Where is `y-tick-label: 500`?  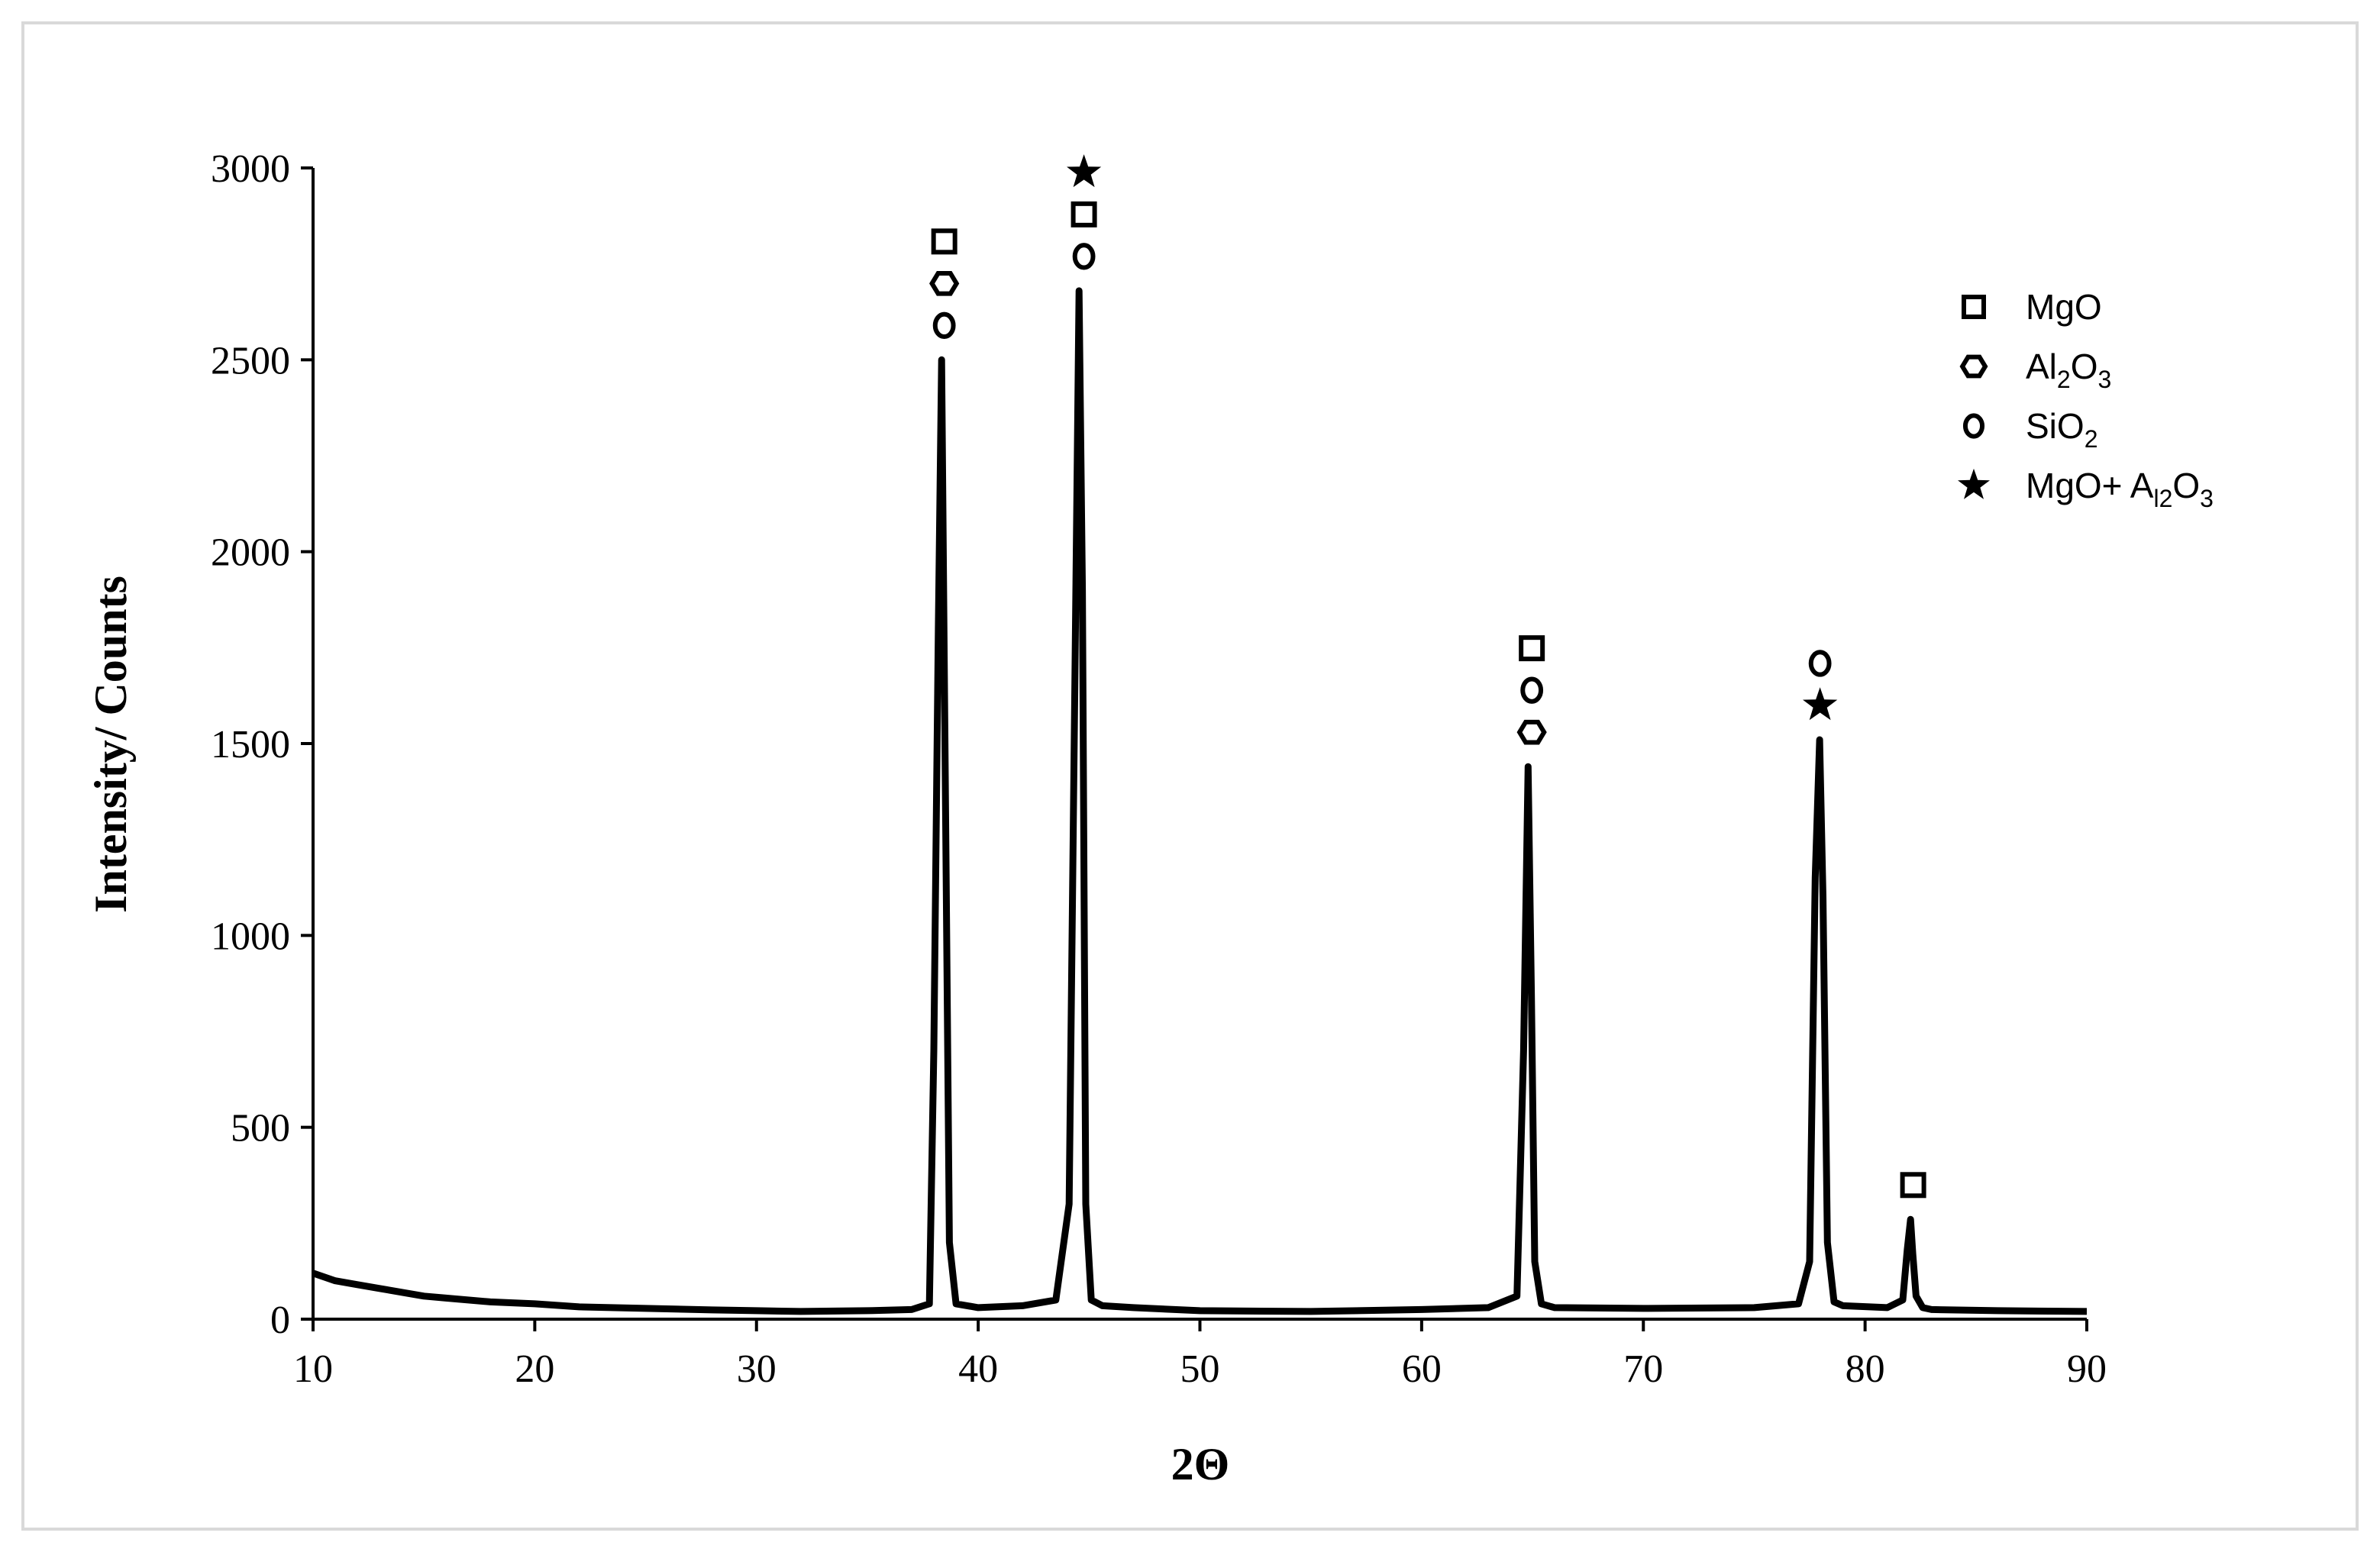
y-tick-label: 500 is located at coordinates (260, 1128).